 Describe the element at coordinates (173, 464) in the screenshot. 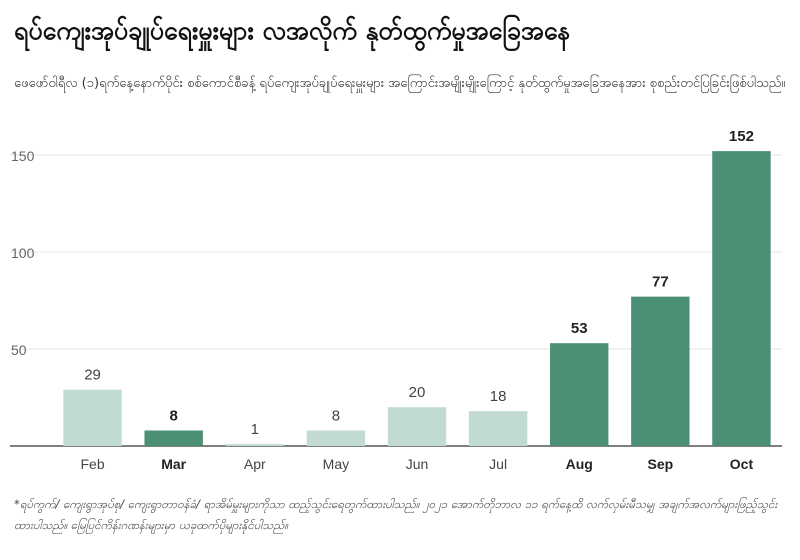

I see `x-tick-label-mar: Mar` at that location.